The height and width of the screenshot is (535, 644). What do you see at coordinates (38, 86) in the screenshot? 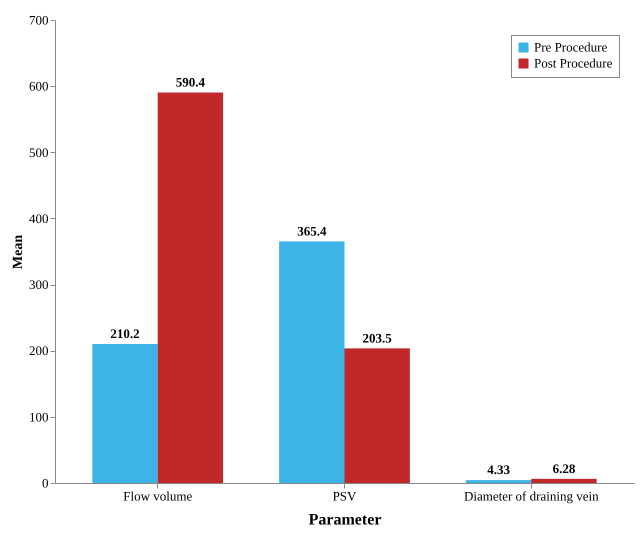
I see `y-tick-label: 600` at bounding box center [38, 86].